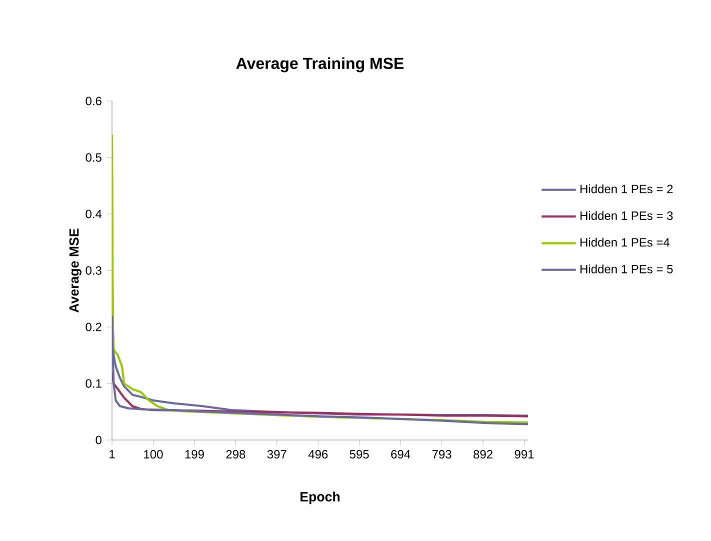  I want to click on y-tick-label: 0.6, so click(94, 101).